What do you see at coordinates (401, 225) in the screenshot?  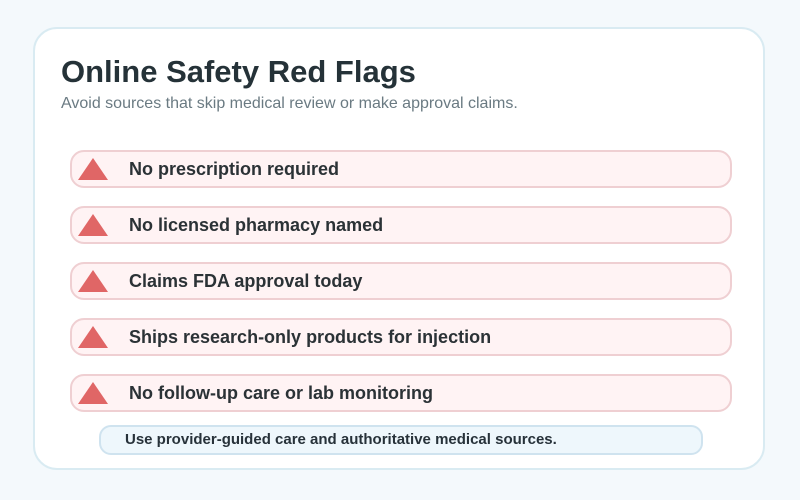 I see `red-flag-item-no-licensed-pharmacy: No licensed pharmacy named` at bounding box center [401, 225].